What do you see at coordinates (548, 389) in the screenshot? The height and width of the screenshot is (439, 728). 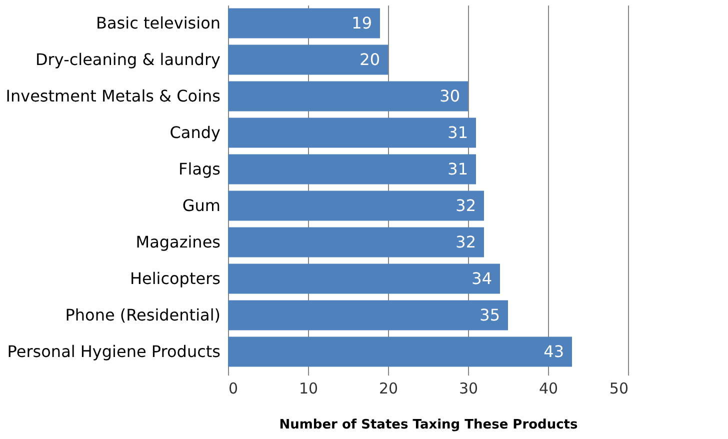 I see `x-tick-label: 40` at bounding box center [548, 389].